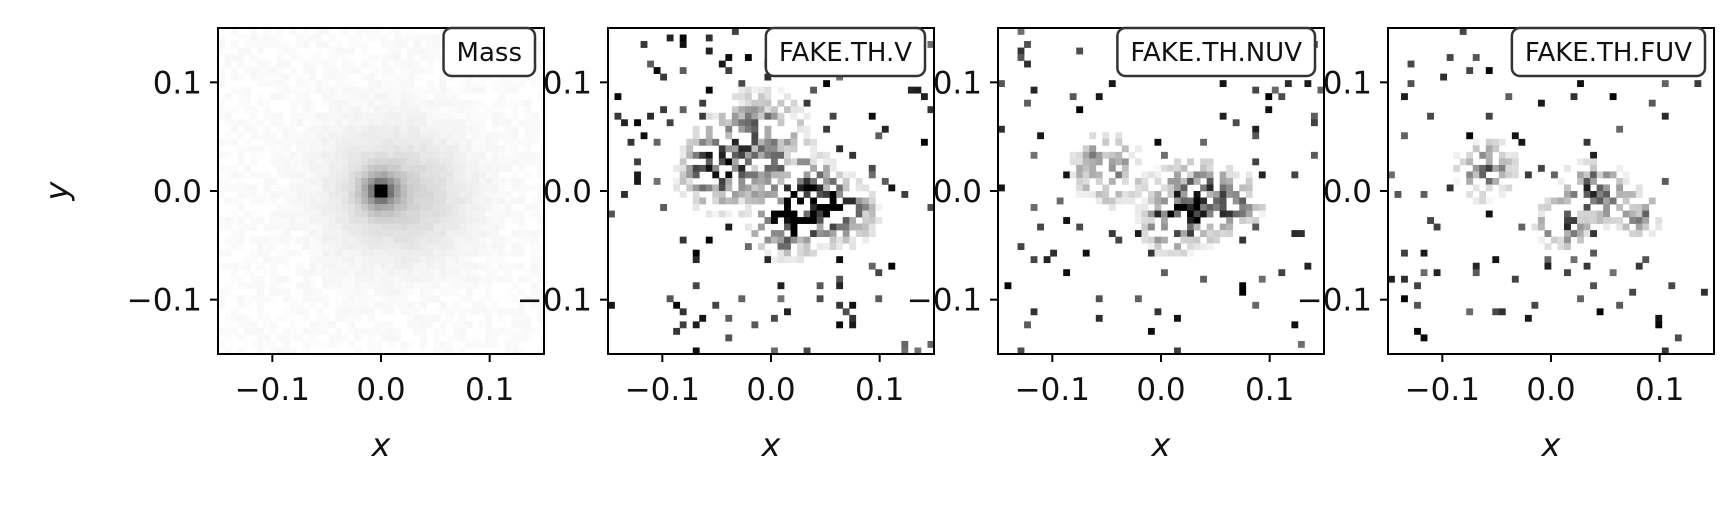 The width and height of the screenshot is (1734, 509). I want to click on x-tick-label: −0.1, so click(1052, 390).